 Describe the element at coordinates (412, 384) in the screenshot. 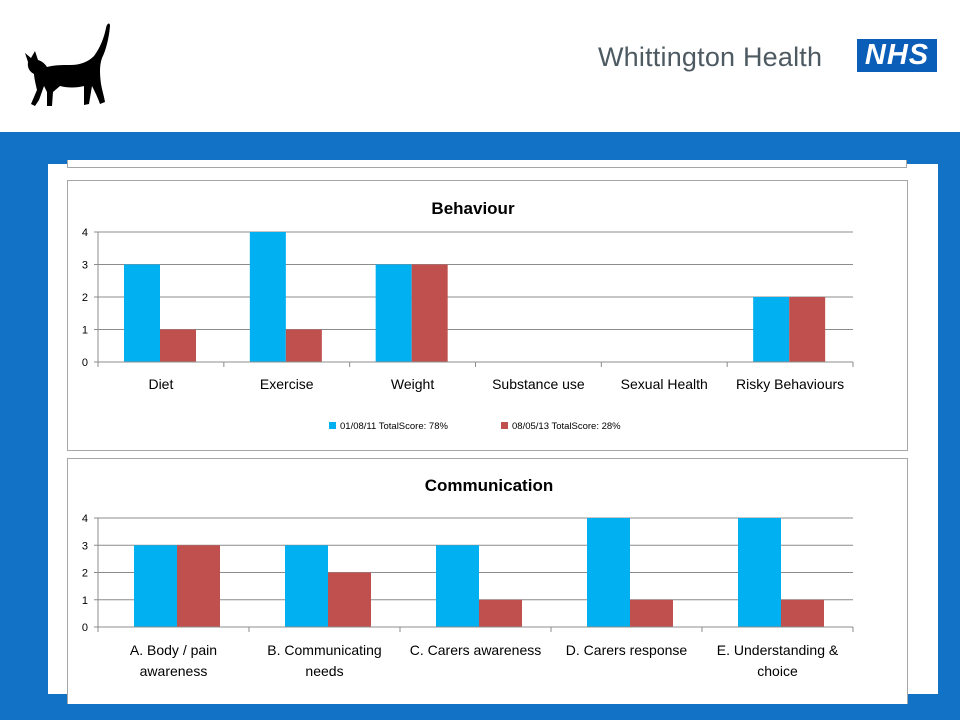

I see `x-category-label: Weight` at that location.